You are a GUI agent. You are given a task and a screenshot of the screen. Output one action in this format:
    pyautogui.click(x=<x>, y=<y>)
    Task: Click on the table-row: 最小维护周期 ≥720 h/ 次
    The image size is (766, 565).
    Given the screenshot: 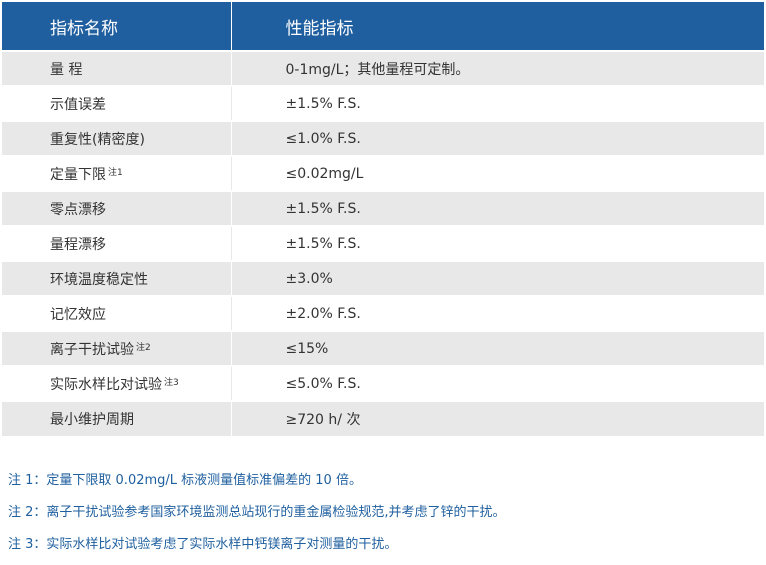 What is the action you would take?
    pyautogui.click(x=383, y=418)
    